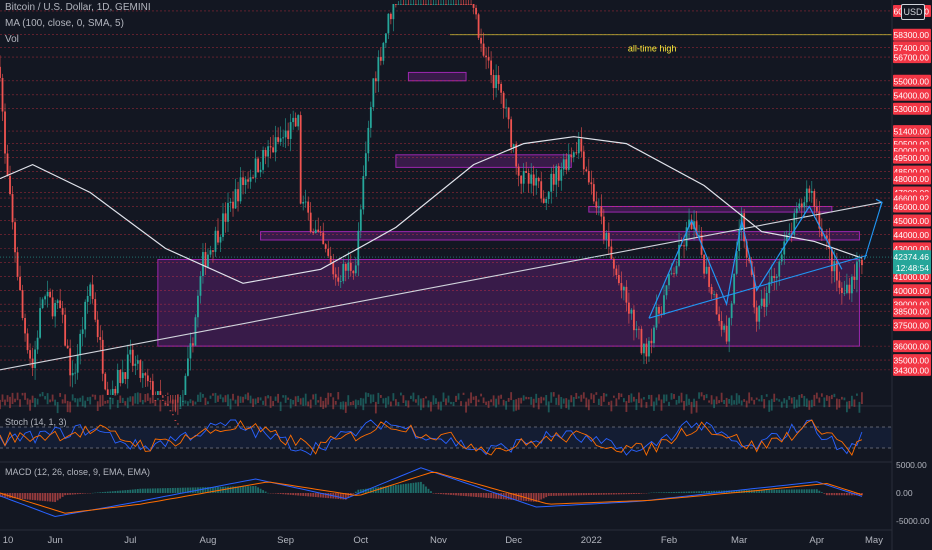 Image resolution: width=932 pixels, height=550 pixels. I want to click on time-axis: 10 Jun Jul Aug Sep Oct Nov Dec 2022 Feb Mar Apr May, so click(443, 540).